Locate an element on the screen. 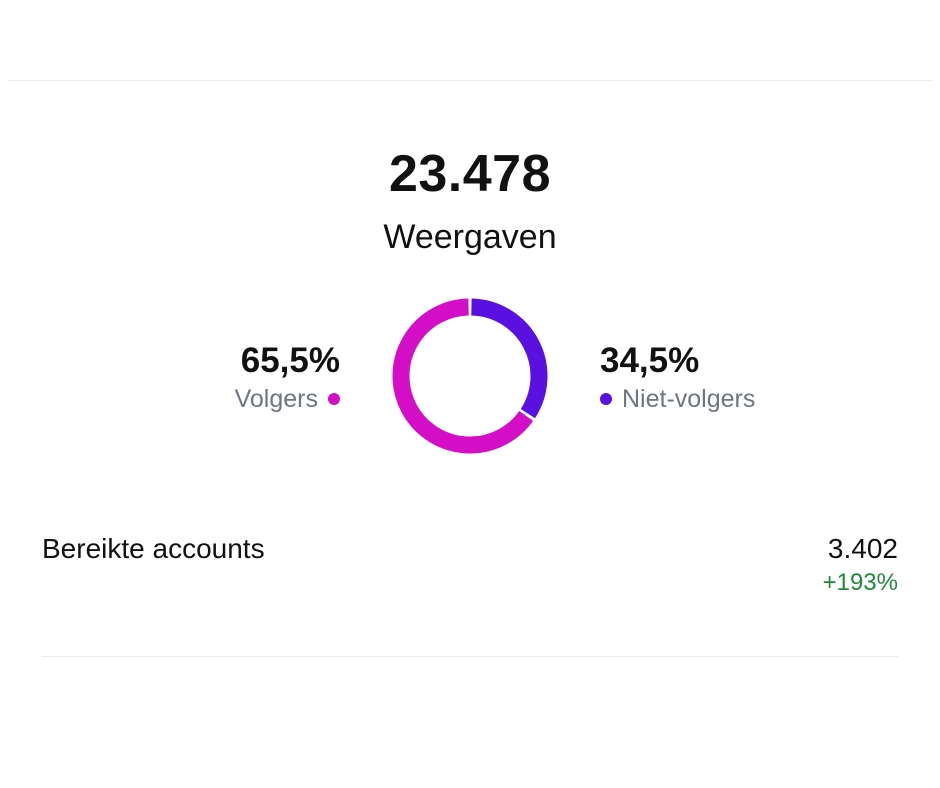  non-followers-legend-row: Niet-volgers is located at coordinates (710, 399).